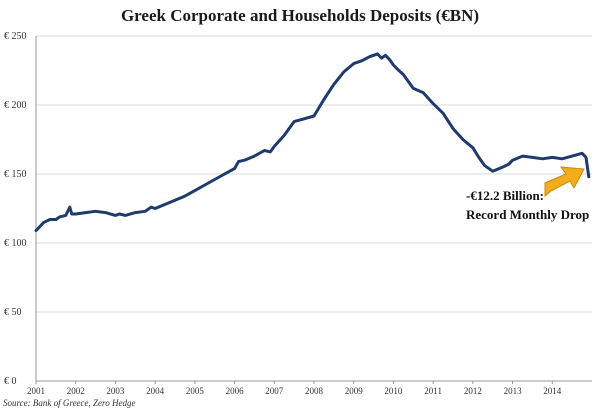 The image size is (600, 415). I want to click on x-tick-label: 2012, so click(473, 391).